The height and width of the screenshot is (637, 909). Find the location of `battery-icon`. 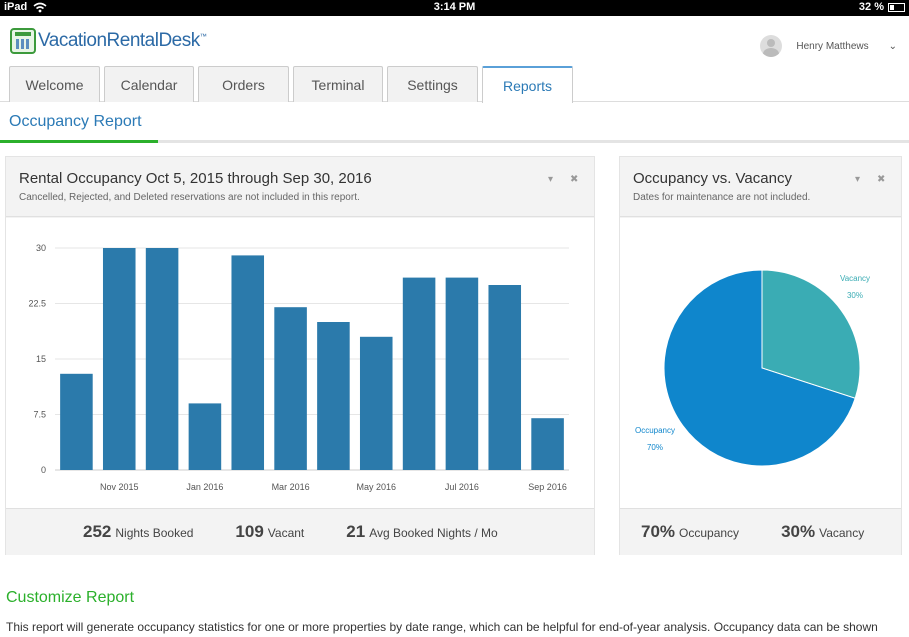

battery-icon is located at coordinates (896, 7).